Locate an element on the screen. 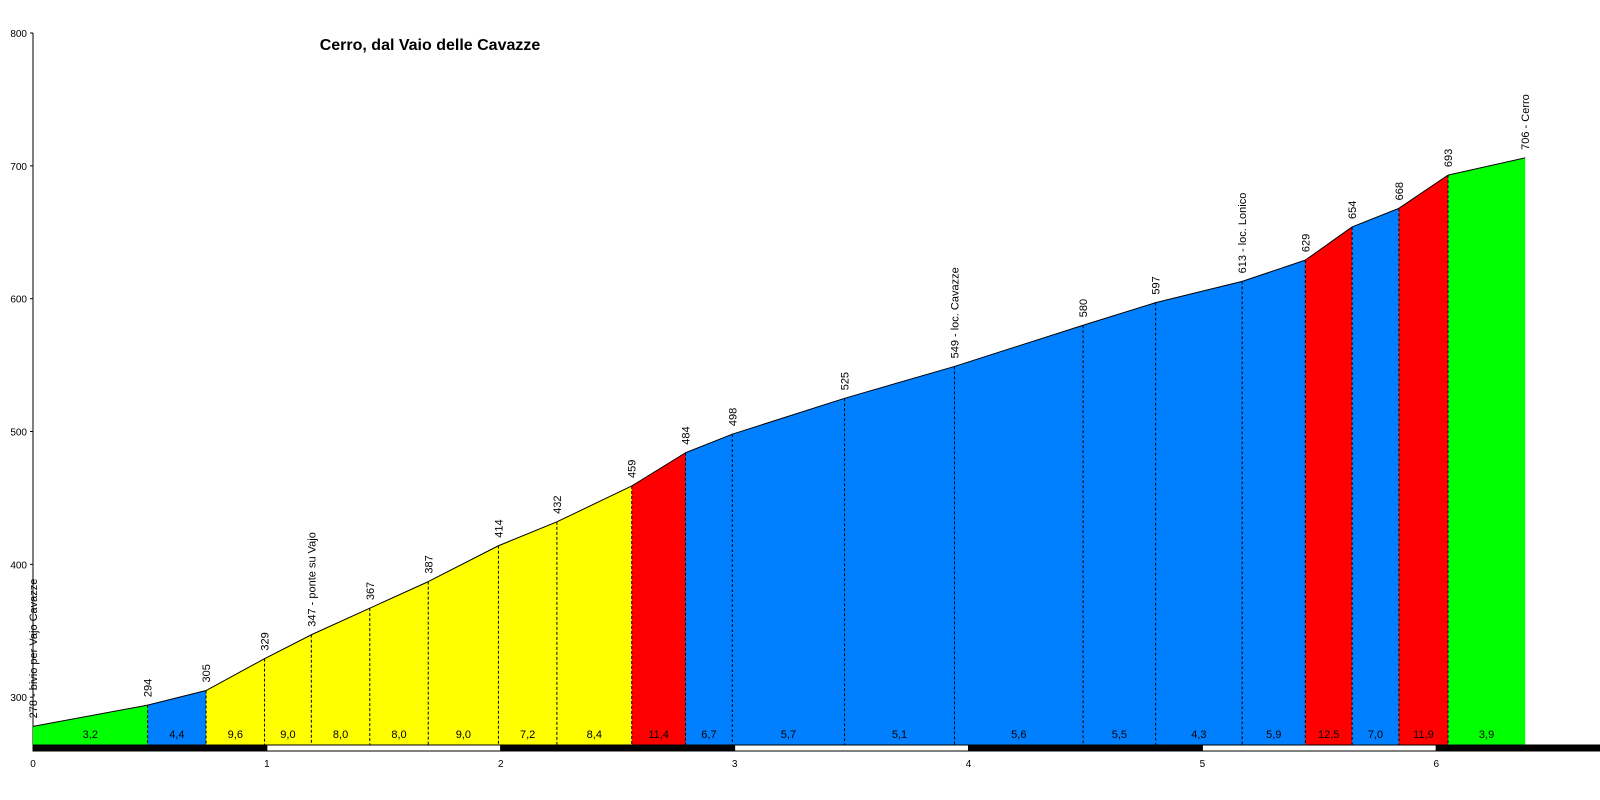 This screenshot has height=800, width=1600. x-tick-label: 1 is located at coordinates (267, 764).